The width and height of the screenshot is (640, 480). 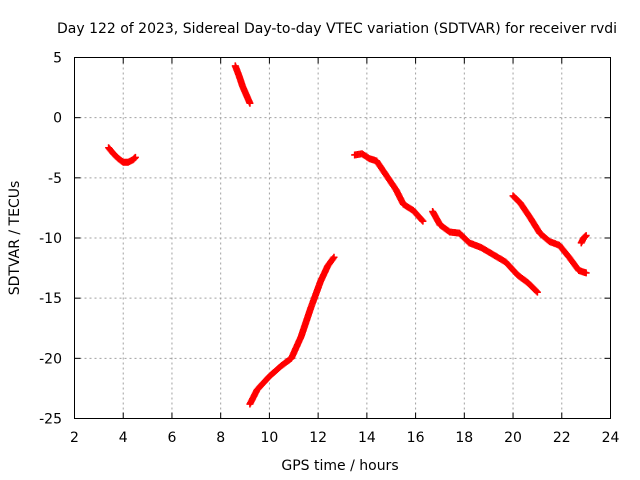 I want to click on y-tick-label: 5, so click(x=57, y=59).